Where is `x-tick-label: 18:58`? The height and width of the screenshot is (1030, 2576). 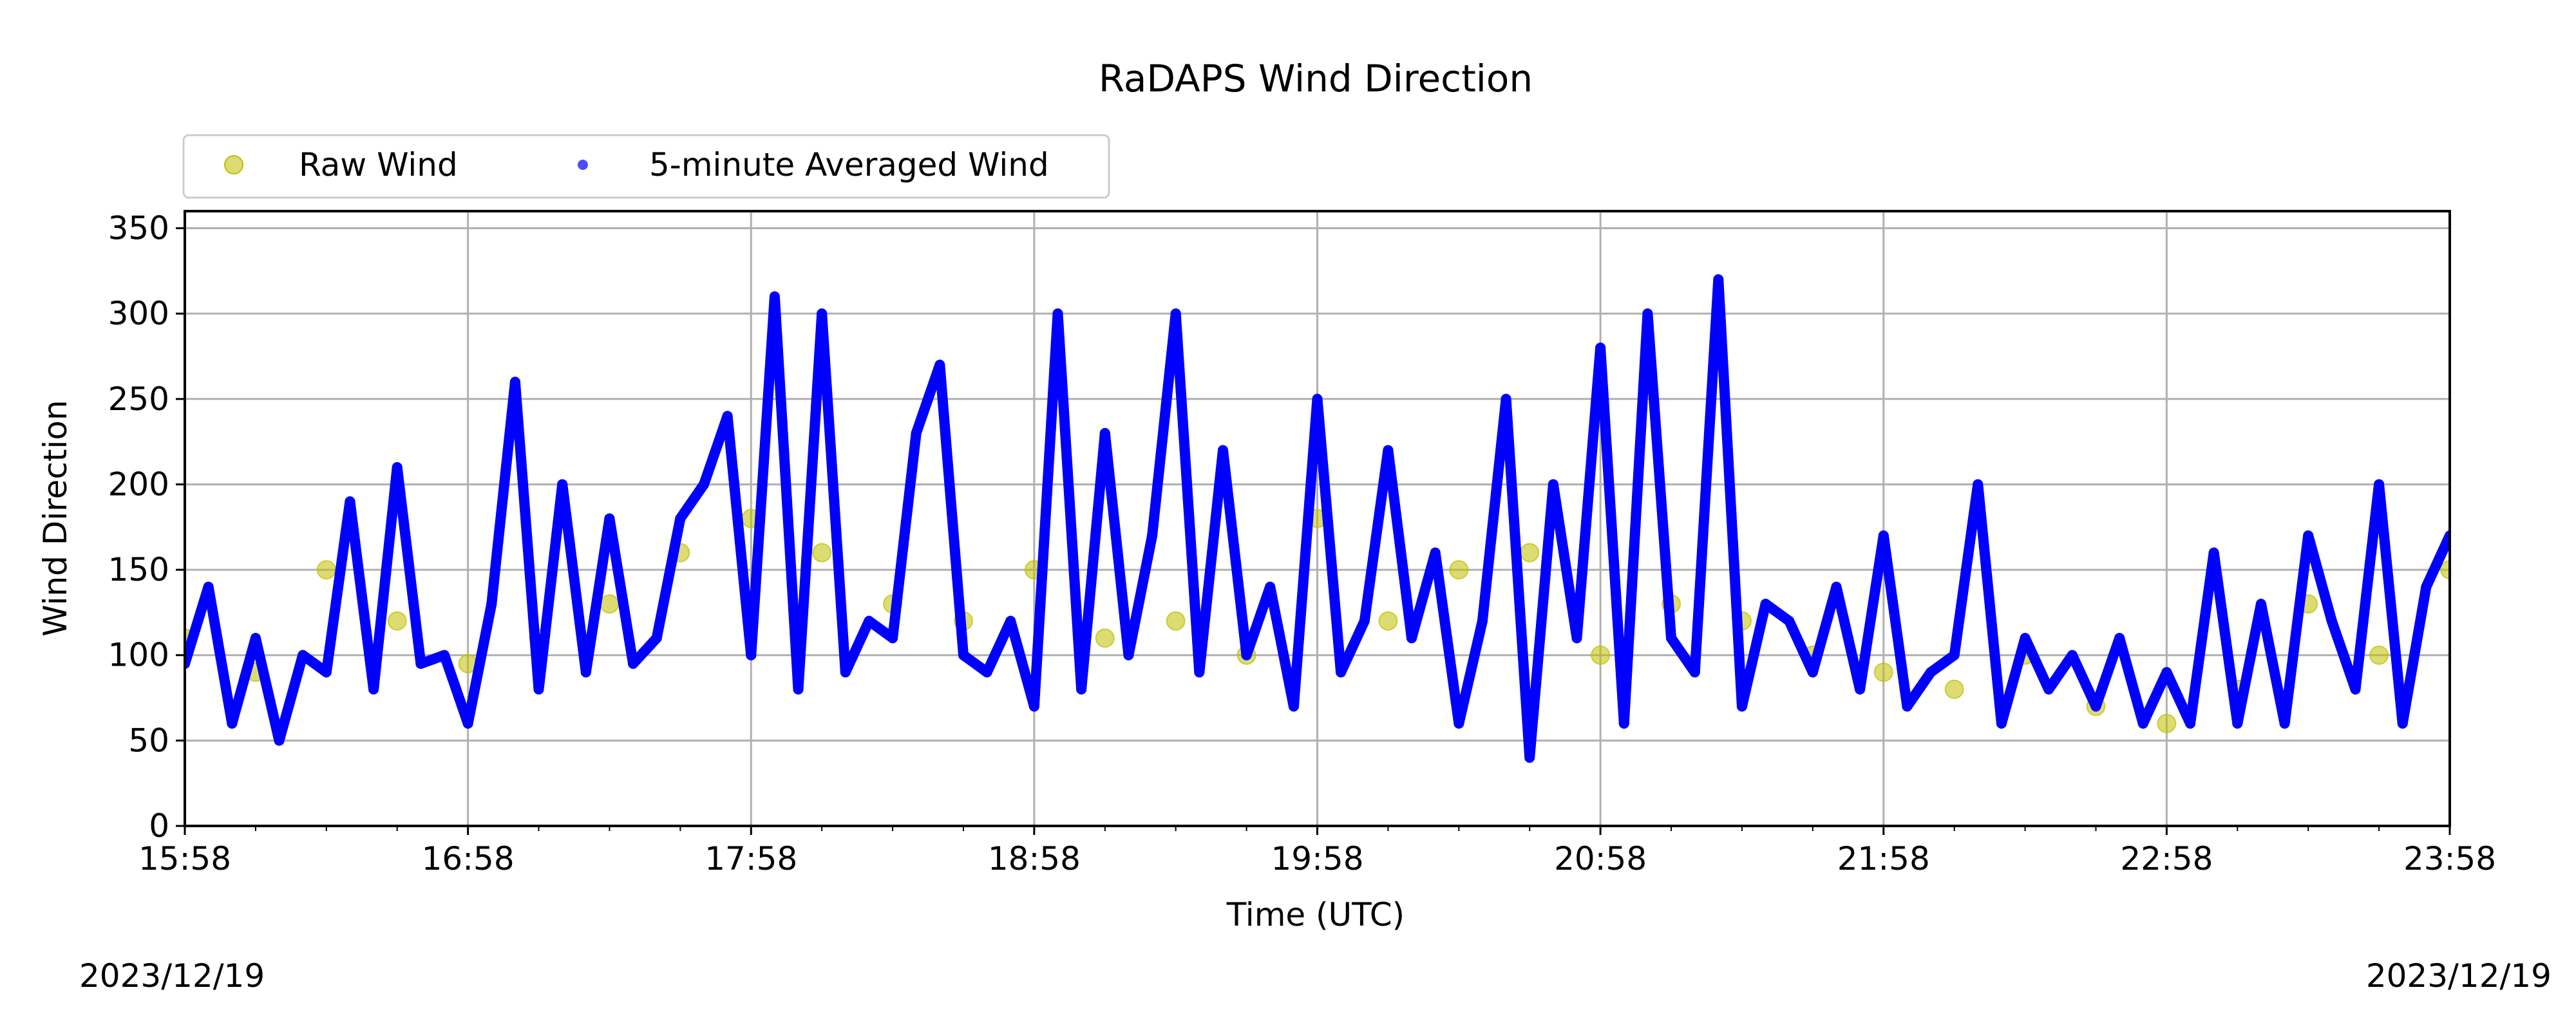 x-tick-label: 18:58 is located at coordinates (1034, 858).